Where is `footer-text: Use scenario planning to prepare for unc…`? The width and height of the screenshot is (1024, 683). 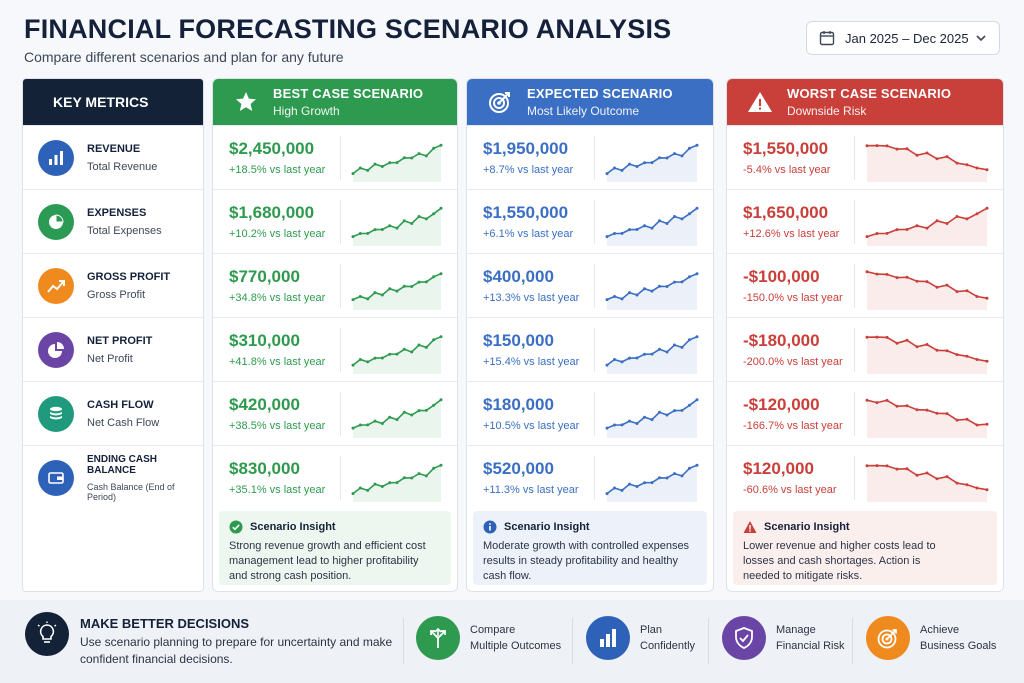
footer-text: Use scenario planning to prepare for unc… is located at coordinates (236, 650).